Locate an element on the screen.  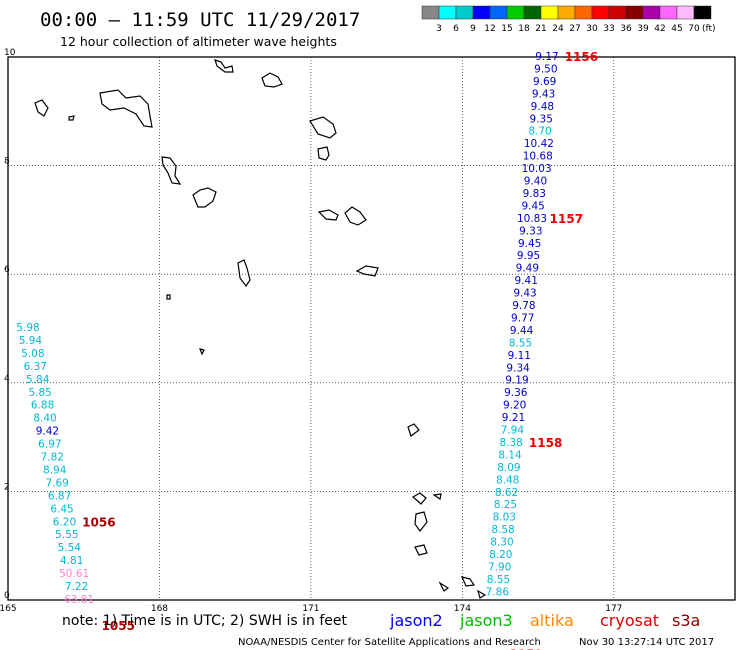
longitude-label: 165 is located at coordinates (8, 609).